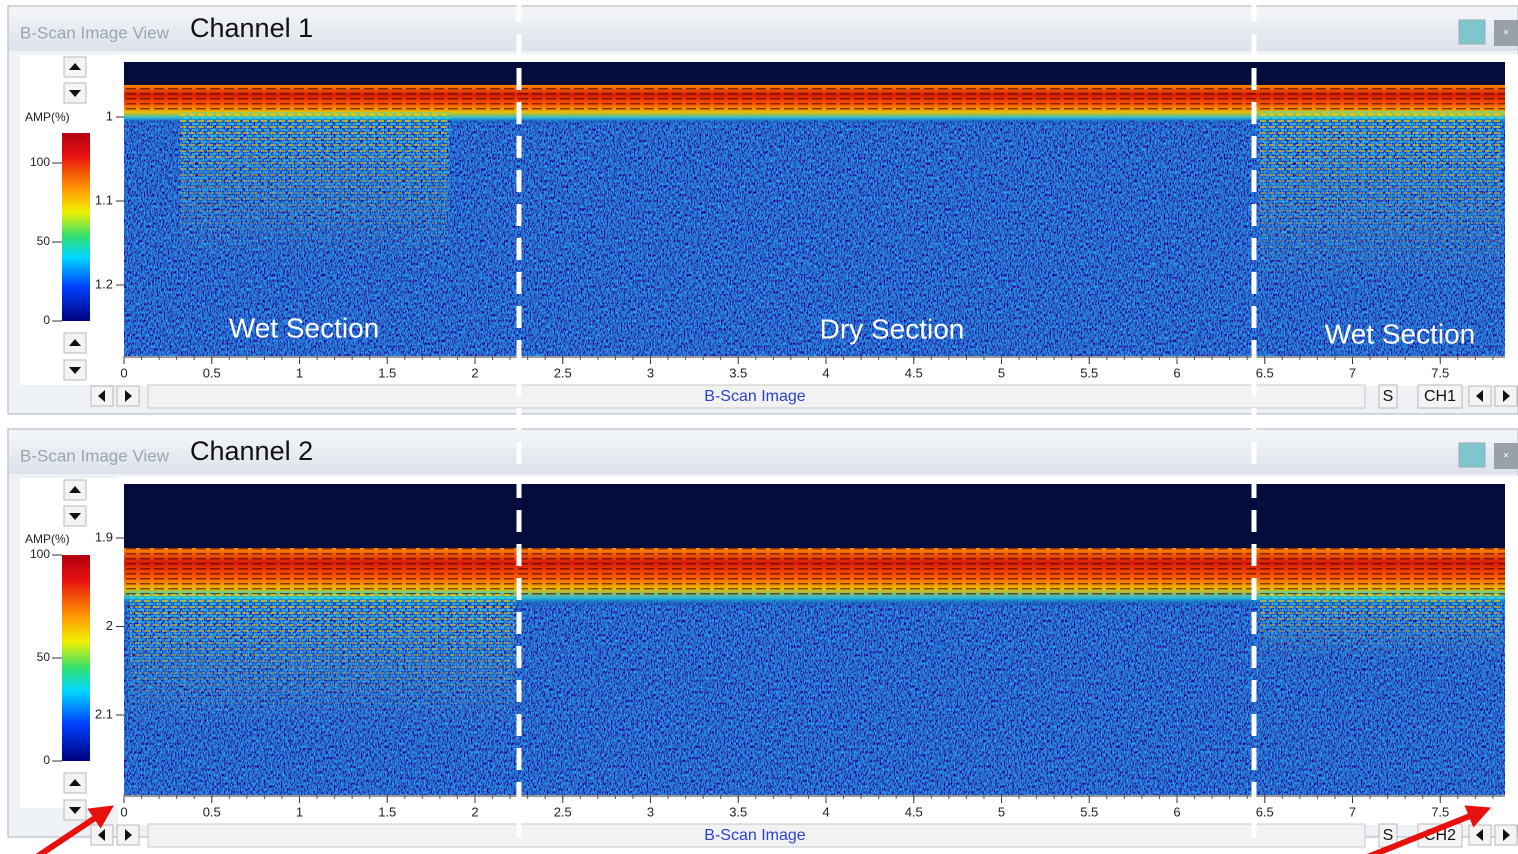  What do you see at coordinates (123, 372) in the screenshot?
I see `x-tick-label: 0` at bounding box center [123, 372].